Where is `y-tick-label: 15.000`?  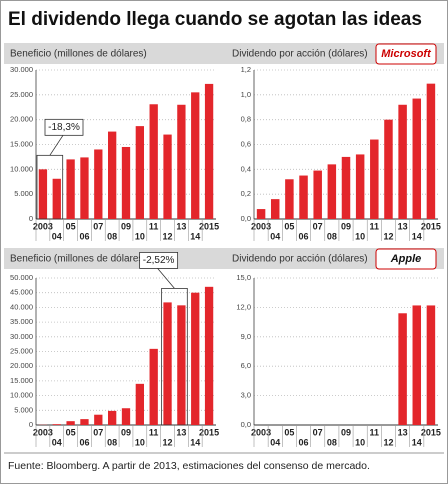 y-tick-label: 15.000 is located at coordinates (21, 380).